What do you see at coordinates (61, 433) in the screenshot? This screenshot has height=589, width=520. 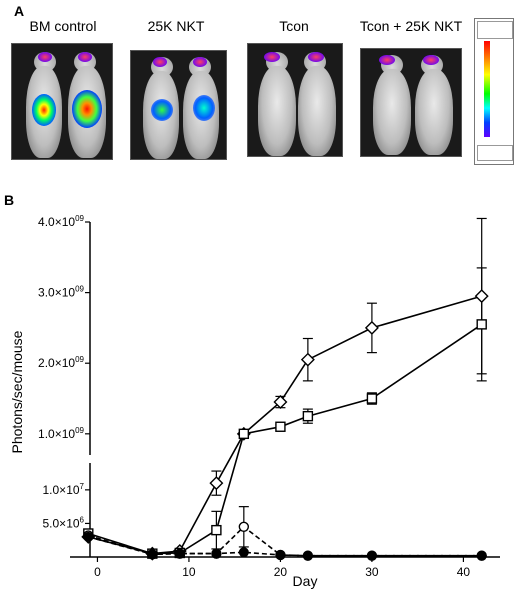 I see `y-tick-label-upper: 1.0×1009` at bounding box center [61, 433].